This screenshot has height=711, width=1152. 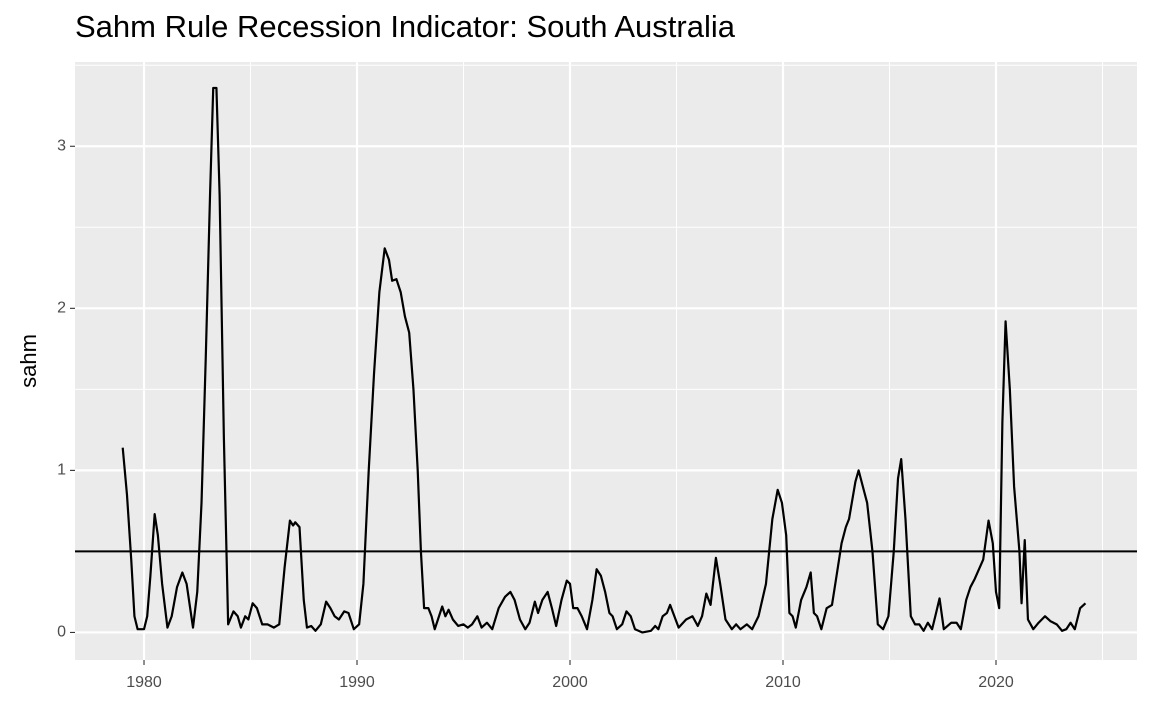 What do you see at coordinates (996, 682) in the screenshot?
I see `x-tick-label: 2020` at bounding box center [996, 682].